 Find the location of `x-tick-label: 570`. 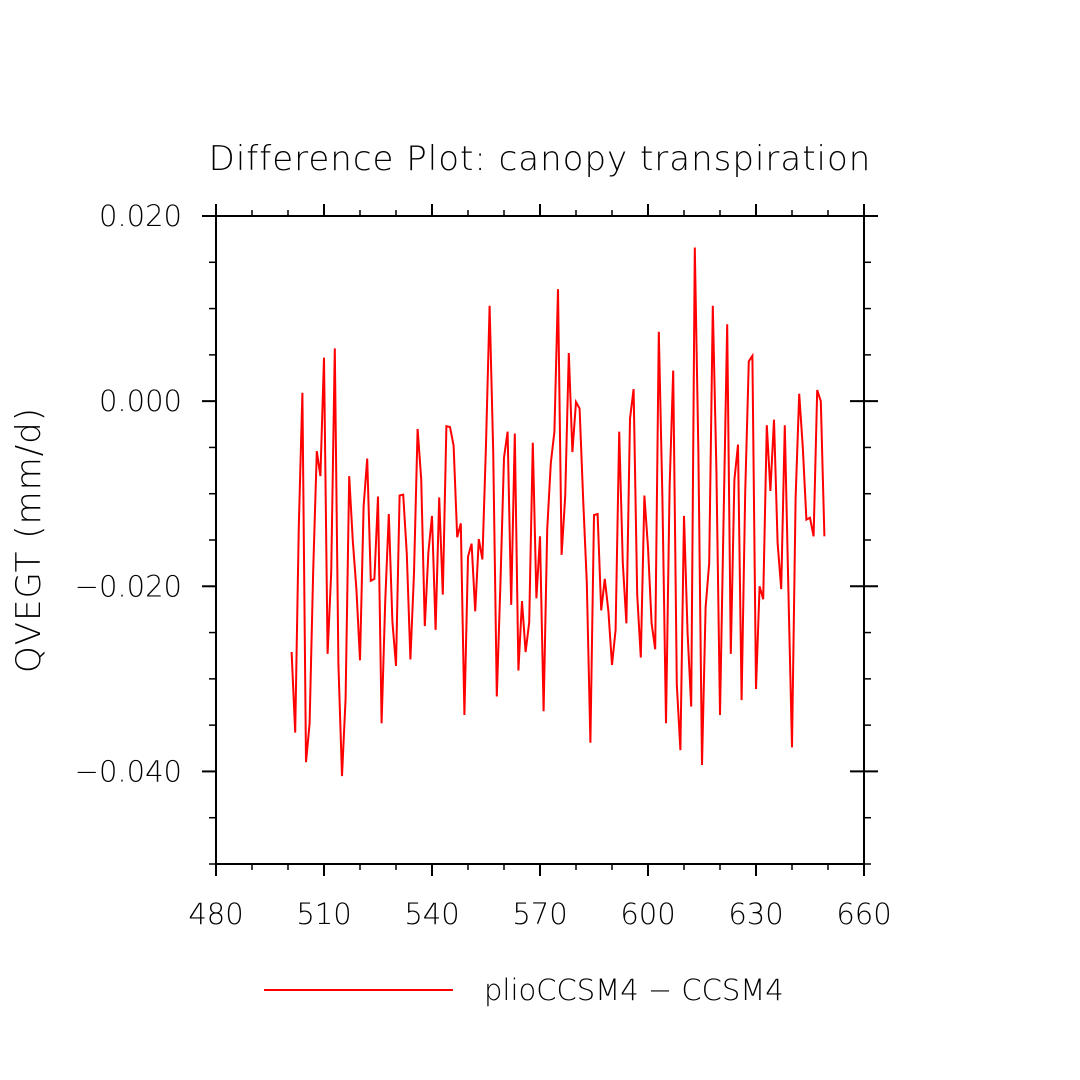

x-tick-label: 570 is located at coordinates (539, 914).